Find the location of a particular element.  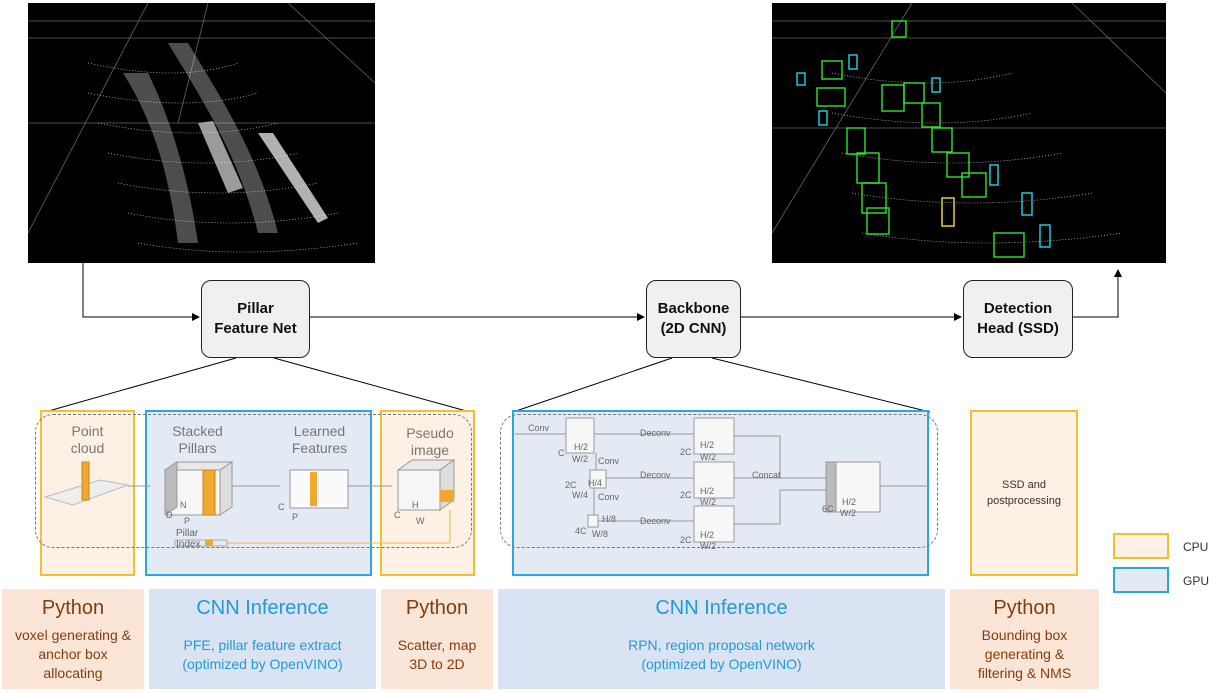

rpn-out3-w: W/2 is located at coordinates (708, 546).